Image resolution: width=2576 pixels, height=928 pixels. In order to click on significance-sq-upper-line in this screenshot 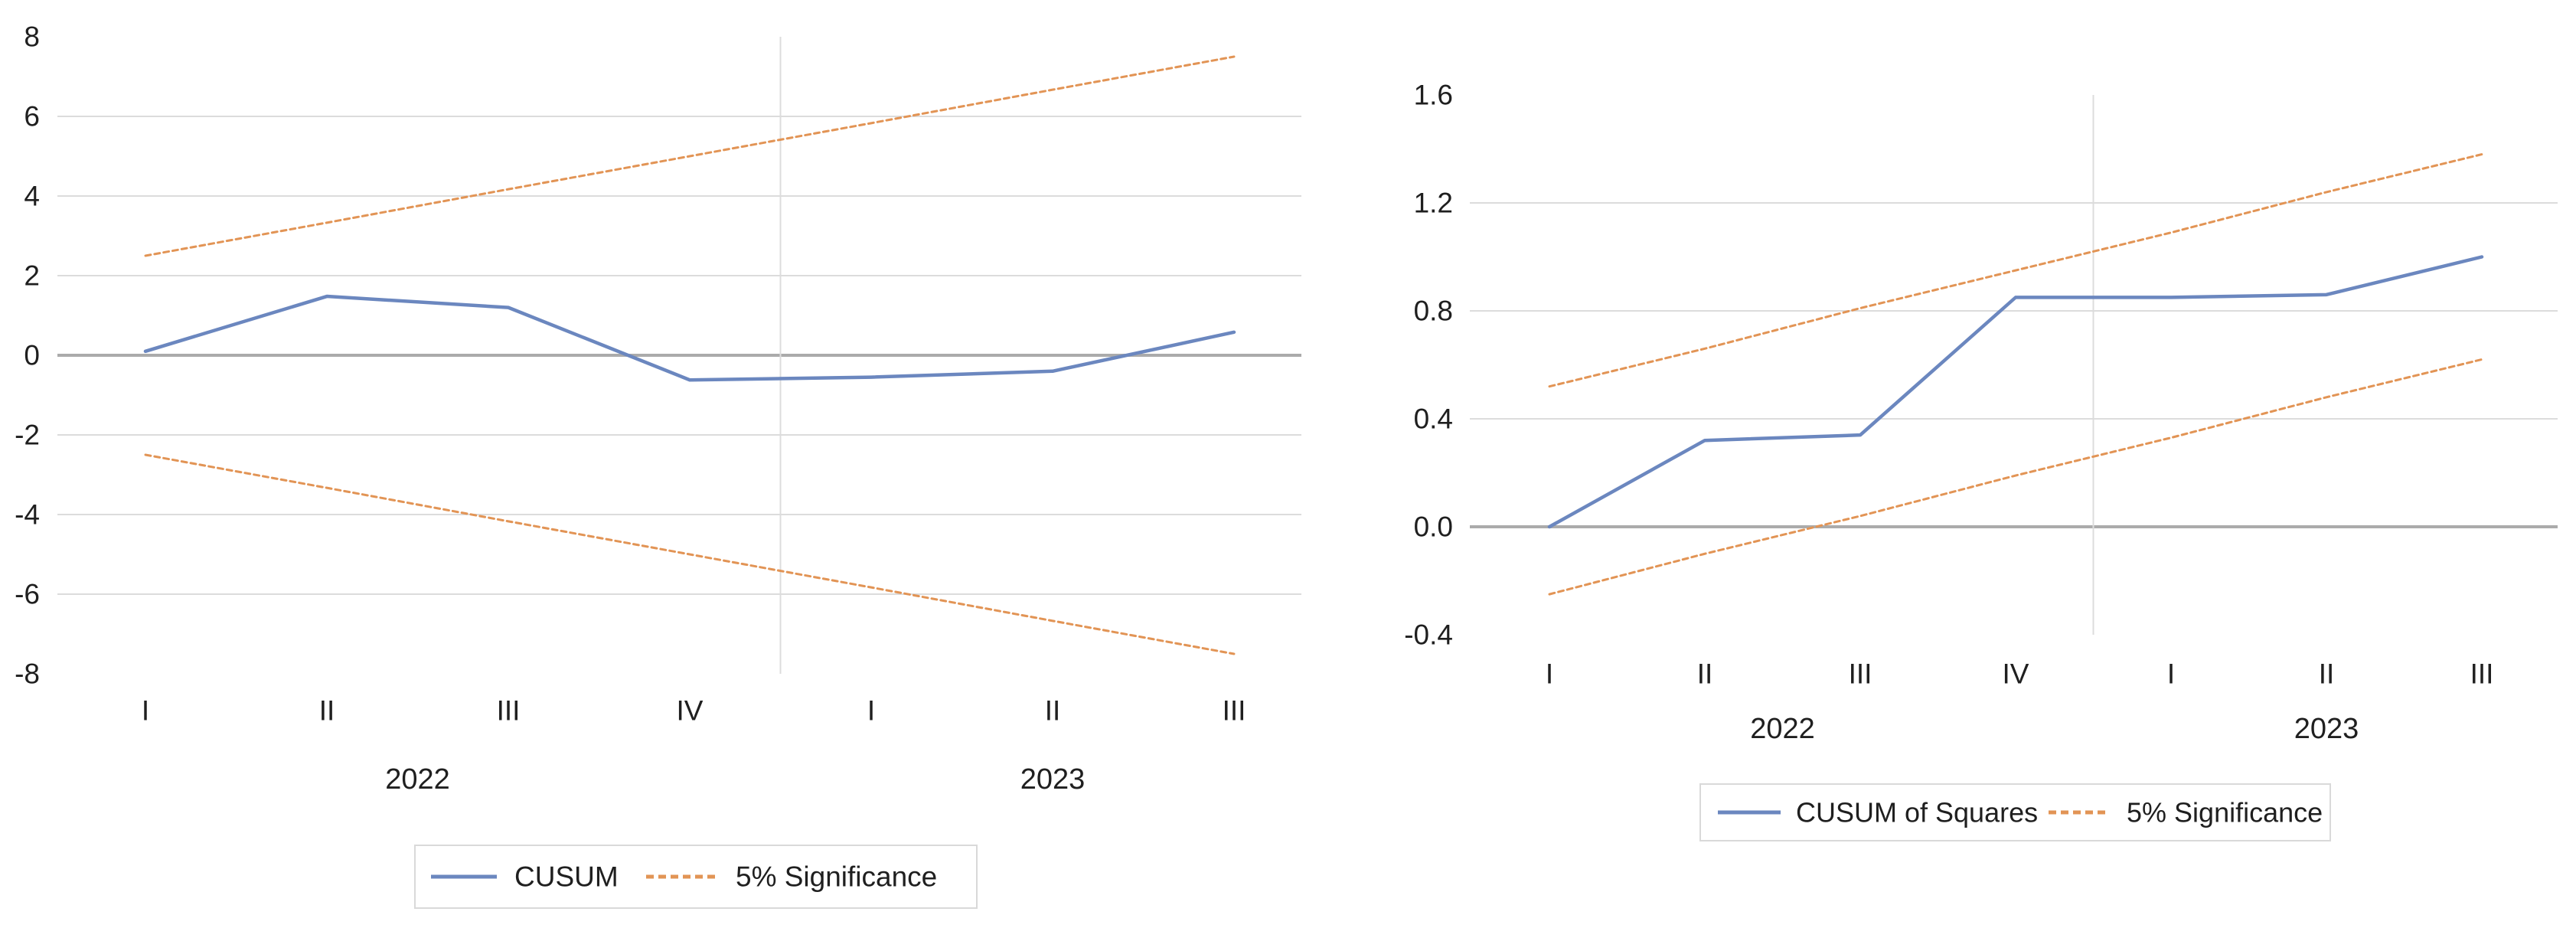, I will do `click(2016, 271)`.